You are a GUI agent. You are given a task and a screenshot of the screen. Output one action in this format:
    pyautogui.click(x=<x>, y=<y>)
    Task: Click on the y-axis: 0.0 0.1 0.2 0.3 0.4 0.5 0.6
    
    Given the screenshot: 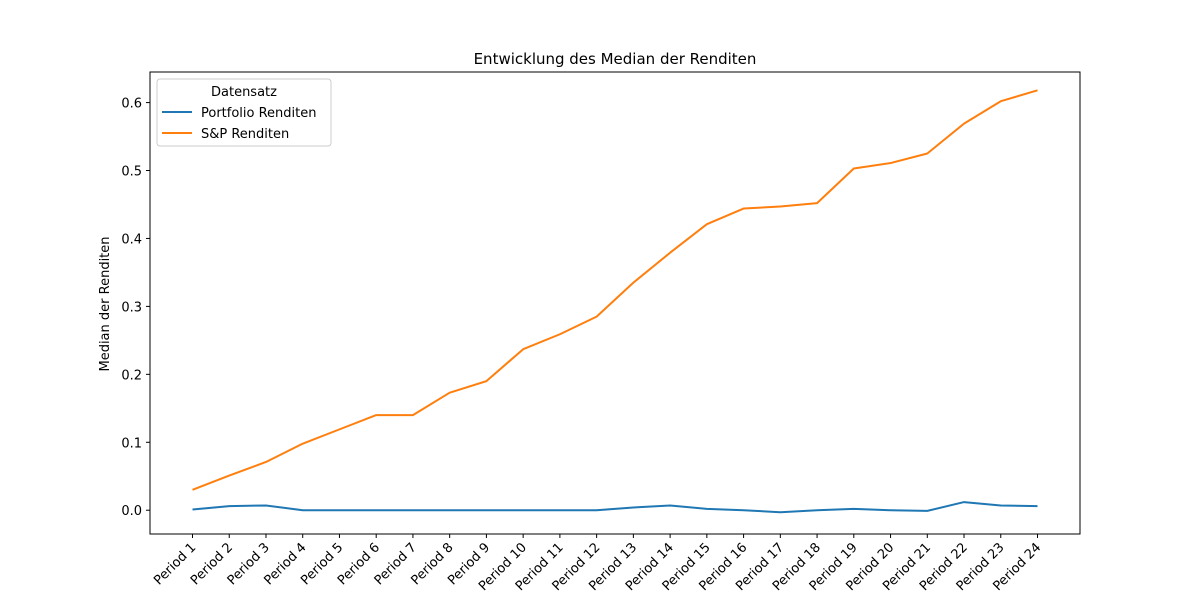 What is the action you would take?
    pyautogui.click(x=135, y=308)
    